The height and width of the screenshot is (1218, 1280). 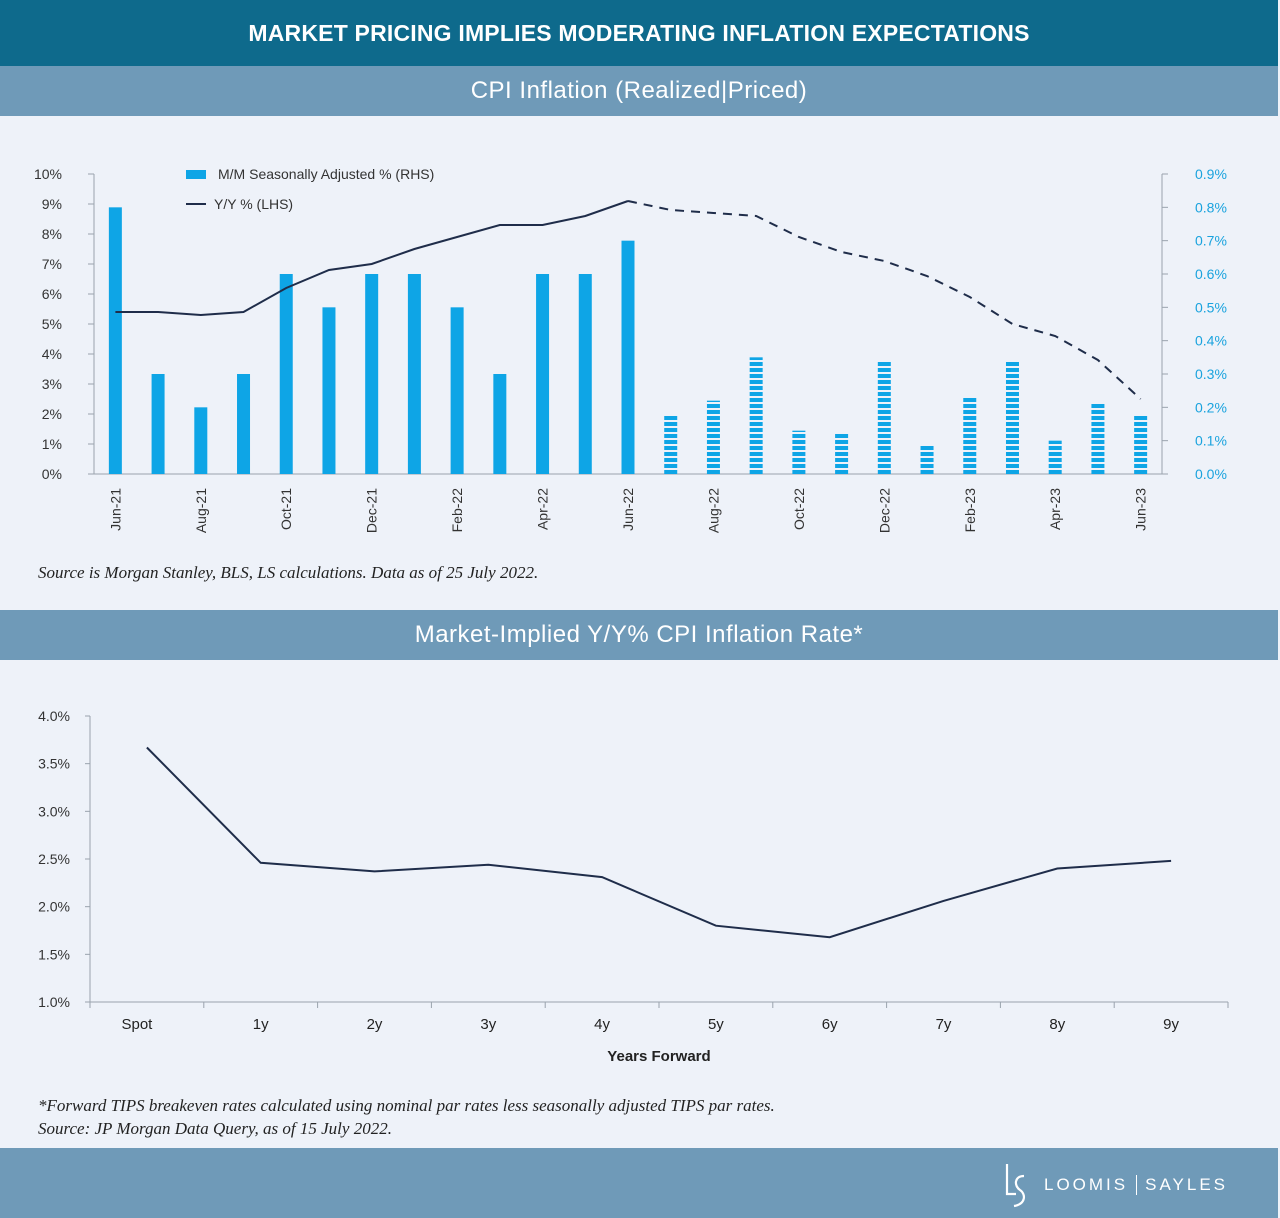 What do you see at coordinates (54, 954) in the screenshot?
I see `y-tick-label: 1.5%` at bounding box center [54, 954].